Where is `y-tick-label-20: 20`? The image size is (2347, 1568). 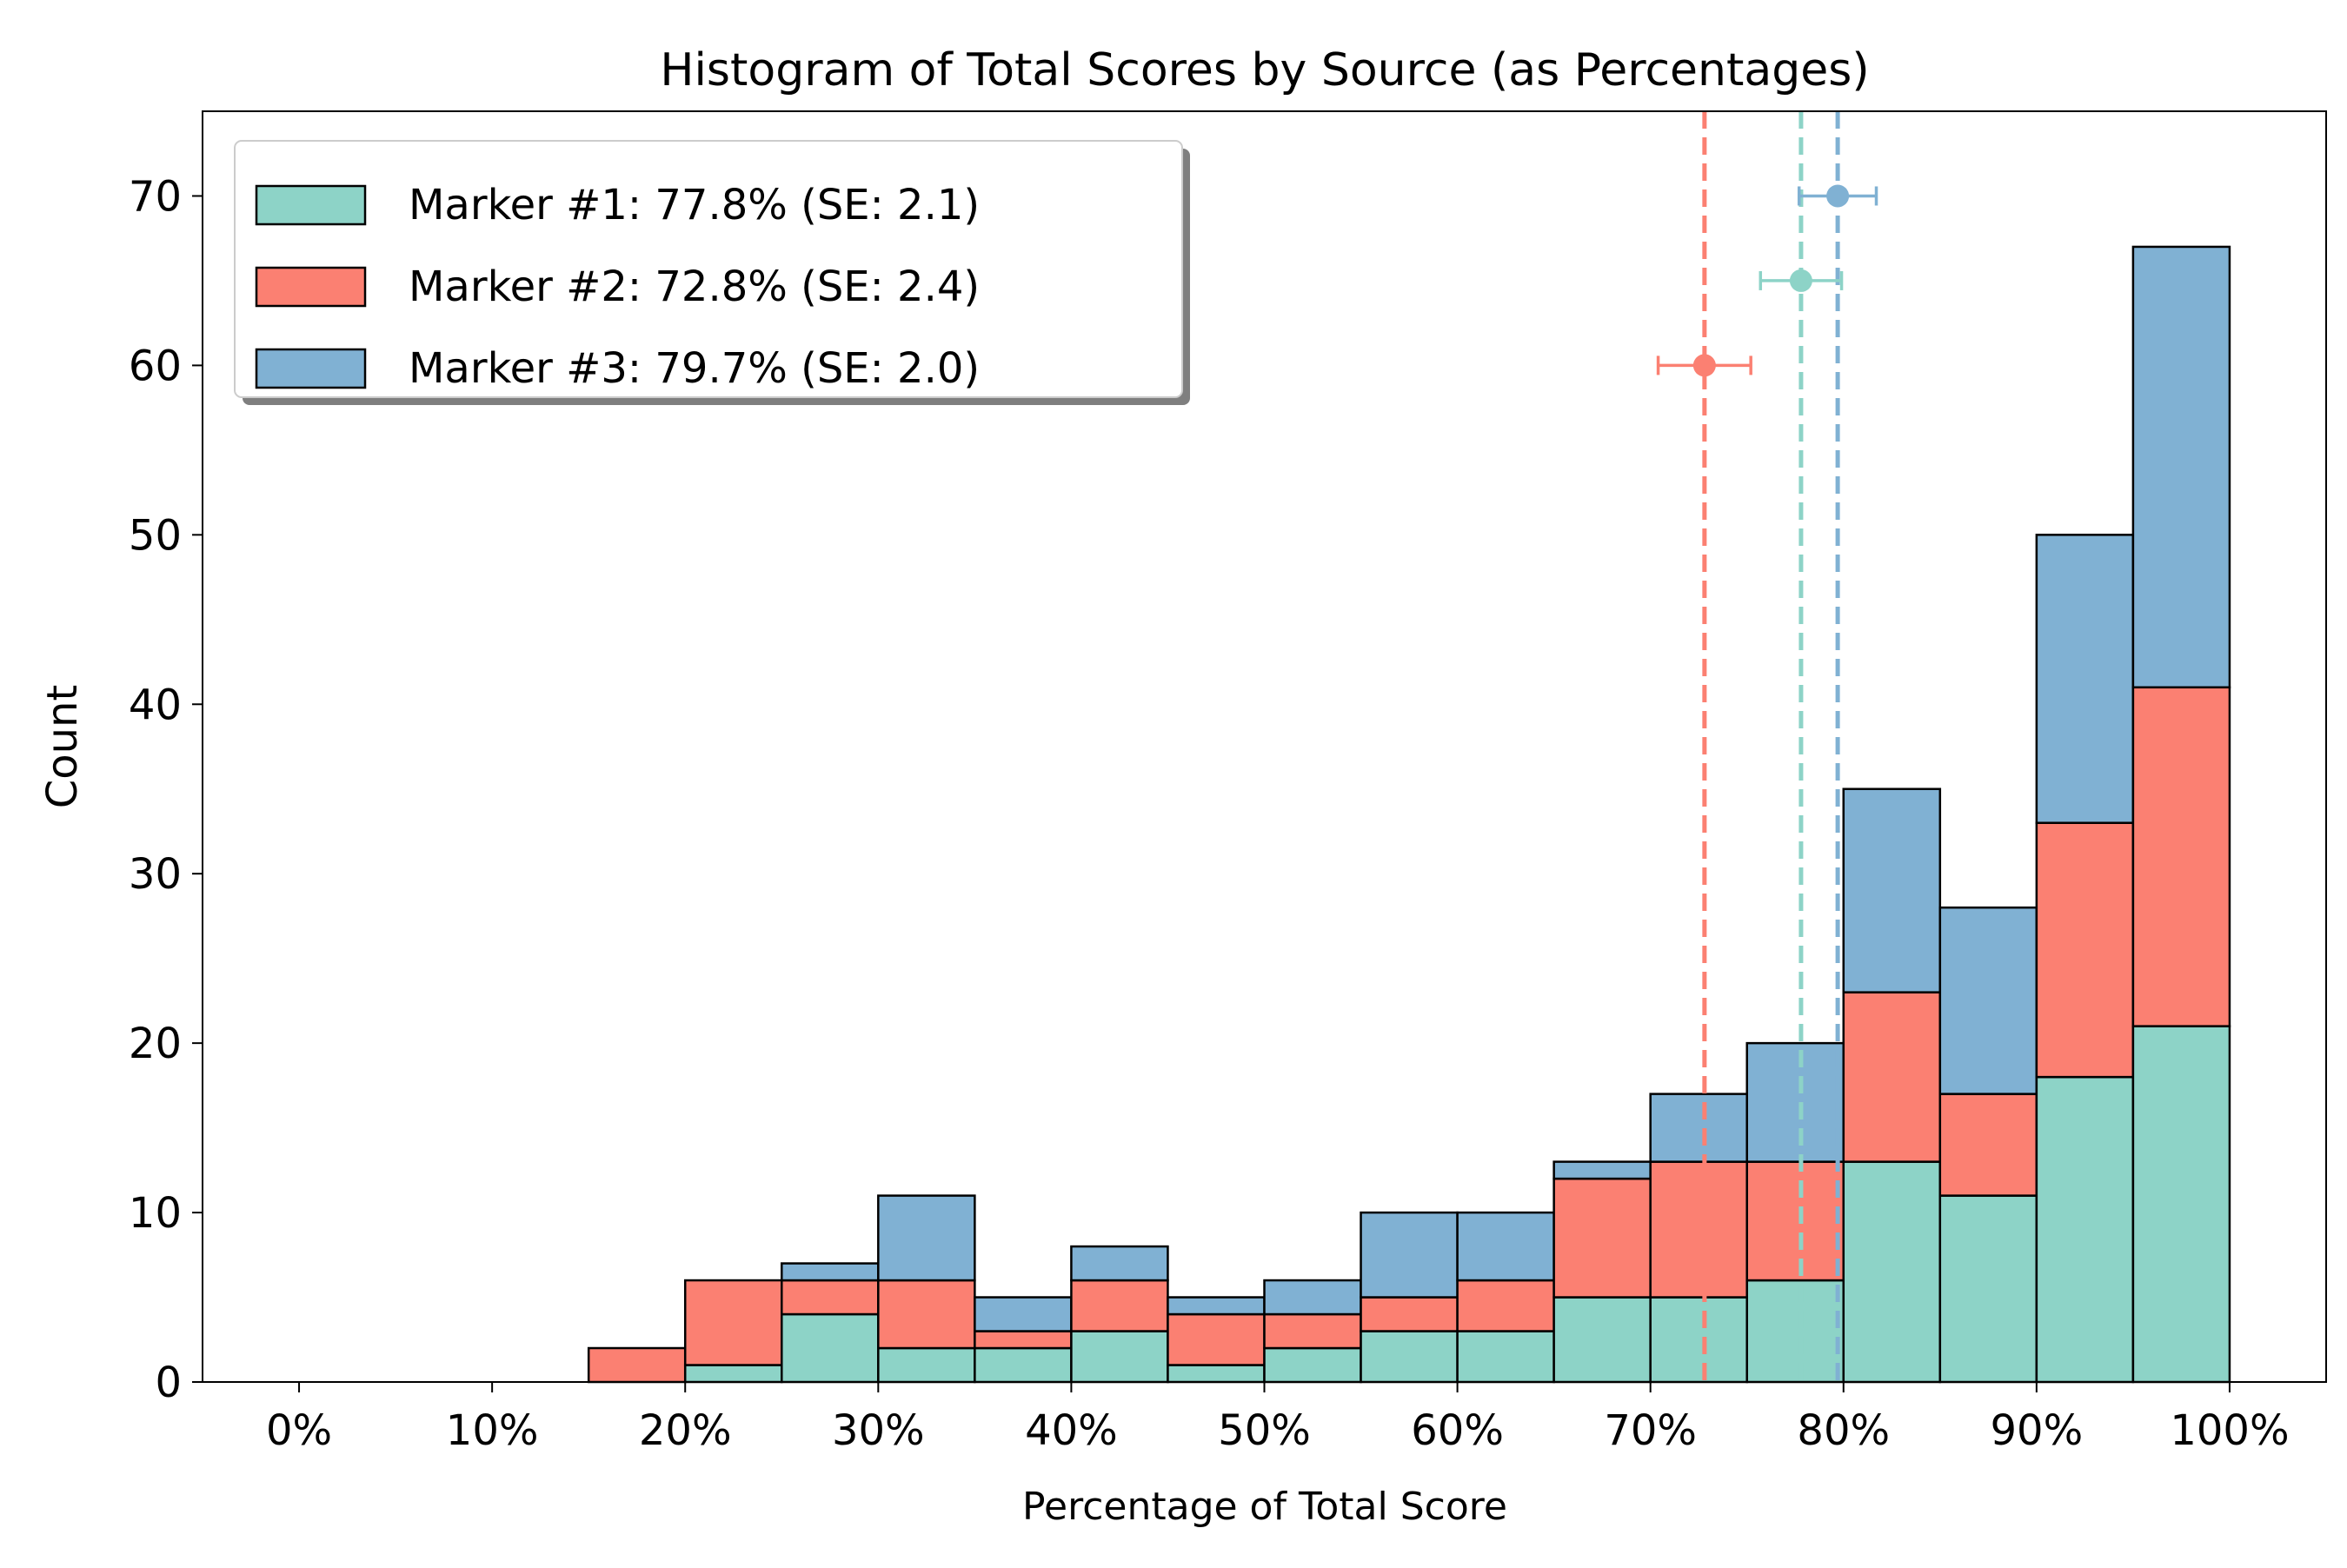
y-tick-label-20: 20 is located at coordinates (155, 1044).